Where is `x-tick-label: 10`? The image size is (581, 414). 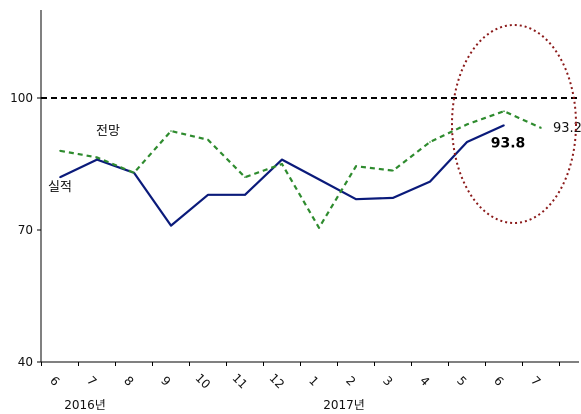
x-tick-label: 10 is located at coordinates (202, 381).